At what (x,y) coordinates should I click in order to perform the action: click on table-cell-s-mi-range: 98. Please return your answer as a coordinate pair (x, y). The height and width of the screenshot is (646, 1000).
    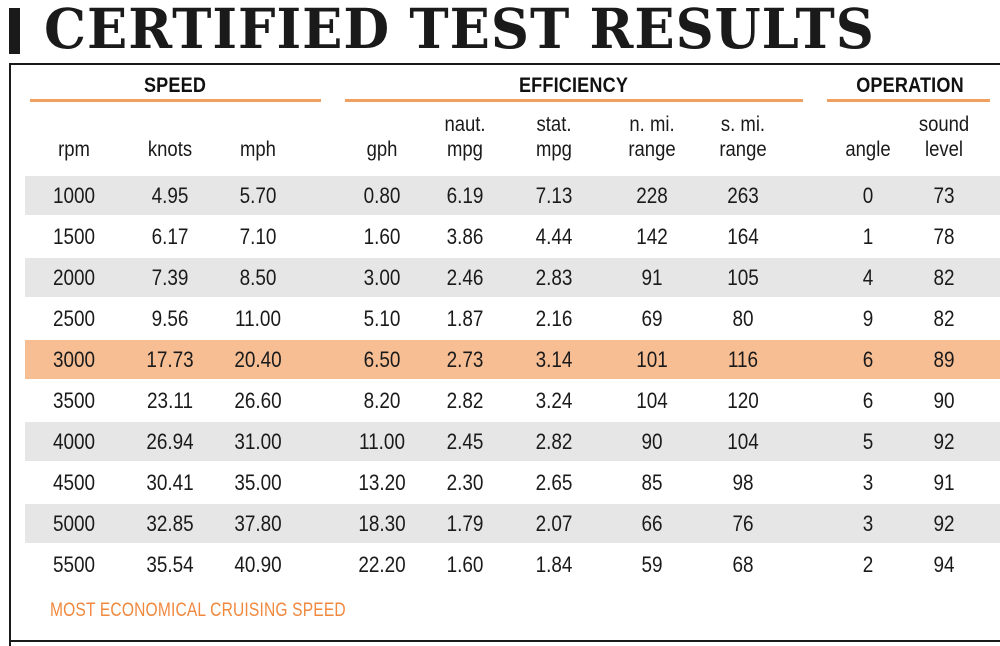
    Looking at the image, I should click on (743, 482).